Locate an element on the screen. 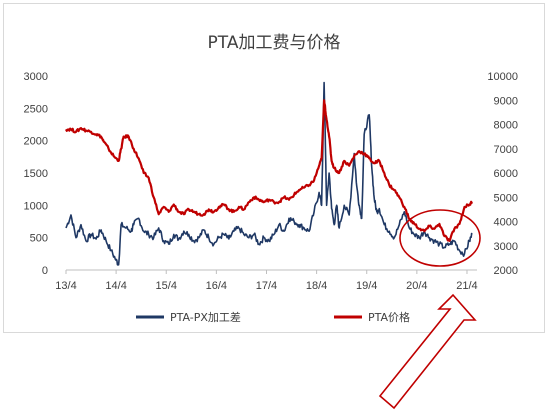  x-tick-label: 13/4 is located at coordinates (65, 286).